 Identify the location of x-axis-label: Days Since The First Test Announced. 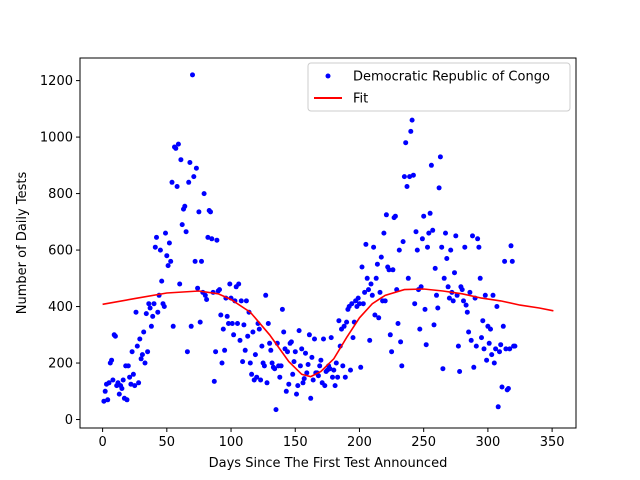
(328, 463).